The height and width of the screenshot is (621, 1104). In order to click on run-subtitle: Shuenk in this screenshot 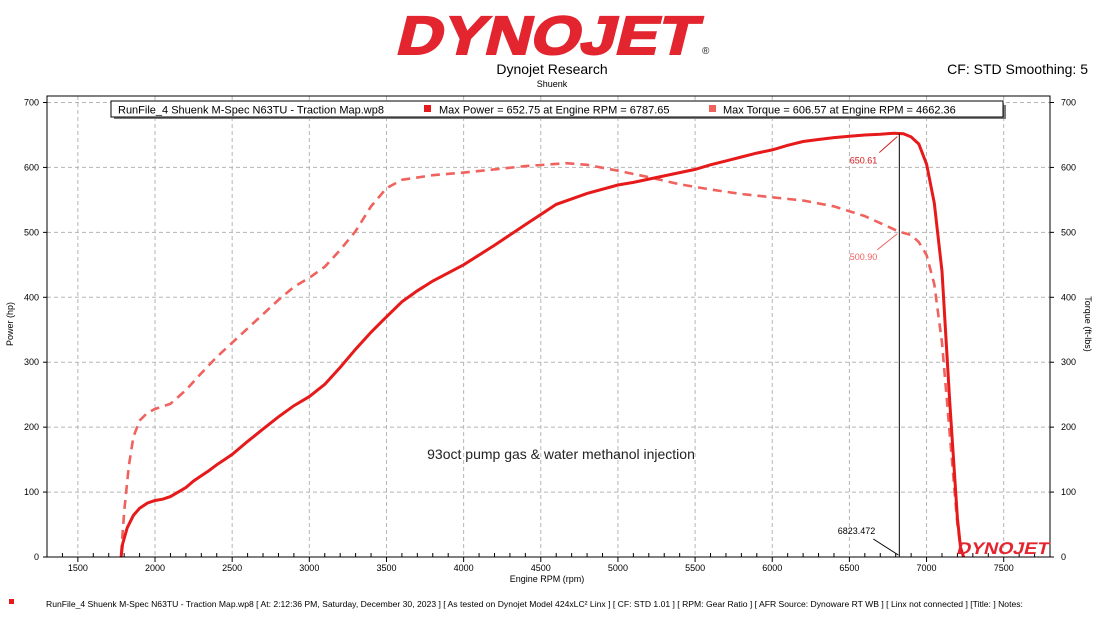, I will do `click(552, 84)`.